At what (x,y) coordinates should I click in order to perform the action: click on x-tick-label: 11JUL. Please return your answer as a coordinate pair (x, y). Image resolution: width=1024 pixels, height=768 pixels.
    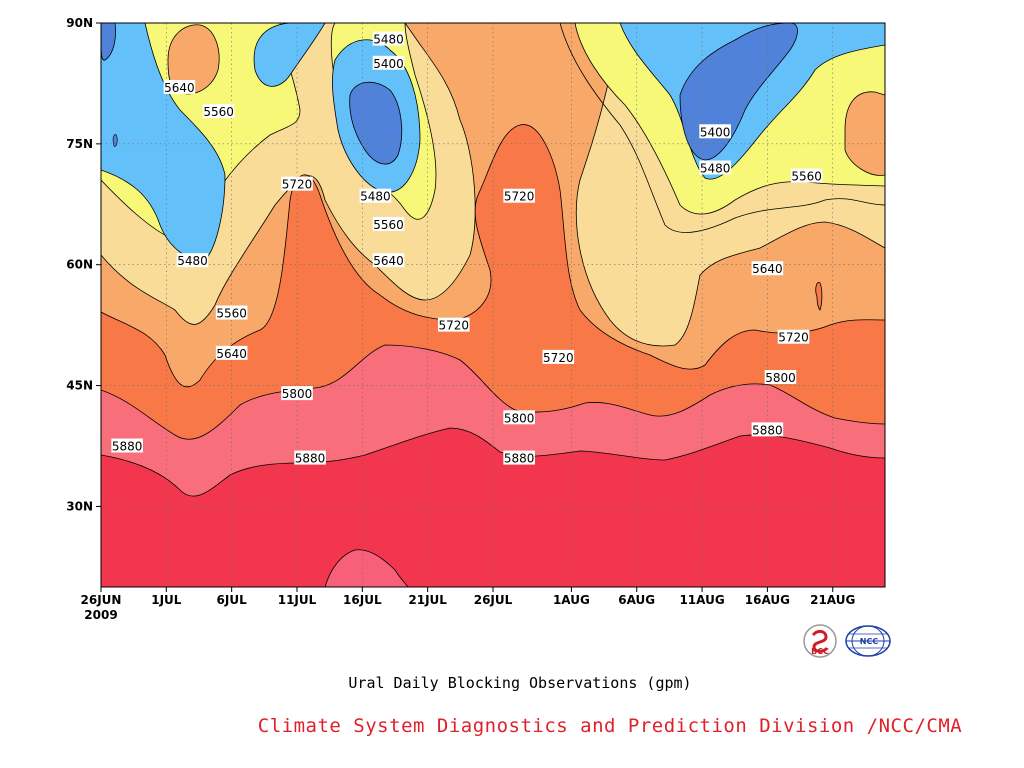
    Looking at the image, I should click on (297, 600).